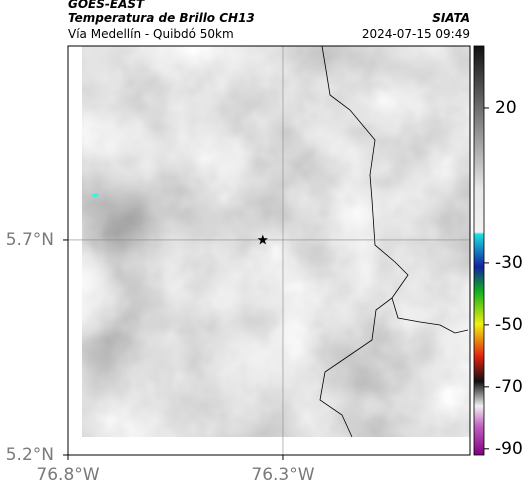 The width and height of the screenshot is (526, 491). What do you see at coordinates (282, 475) in the screenshot?
I see `x-tick-label: 76.3°W` at bounding box center [282, 475].